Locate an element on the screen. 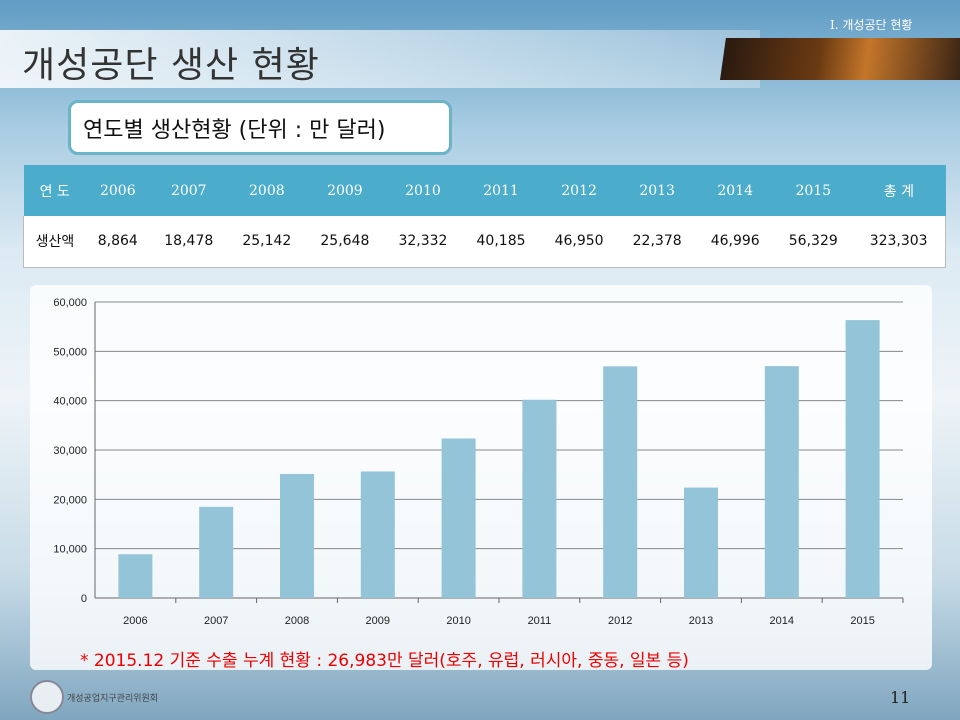 The image size is (960, 720). subtitle-box: 연도별 생산현황 (단위 : 만 달러) is located at coordinates (260, 127).